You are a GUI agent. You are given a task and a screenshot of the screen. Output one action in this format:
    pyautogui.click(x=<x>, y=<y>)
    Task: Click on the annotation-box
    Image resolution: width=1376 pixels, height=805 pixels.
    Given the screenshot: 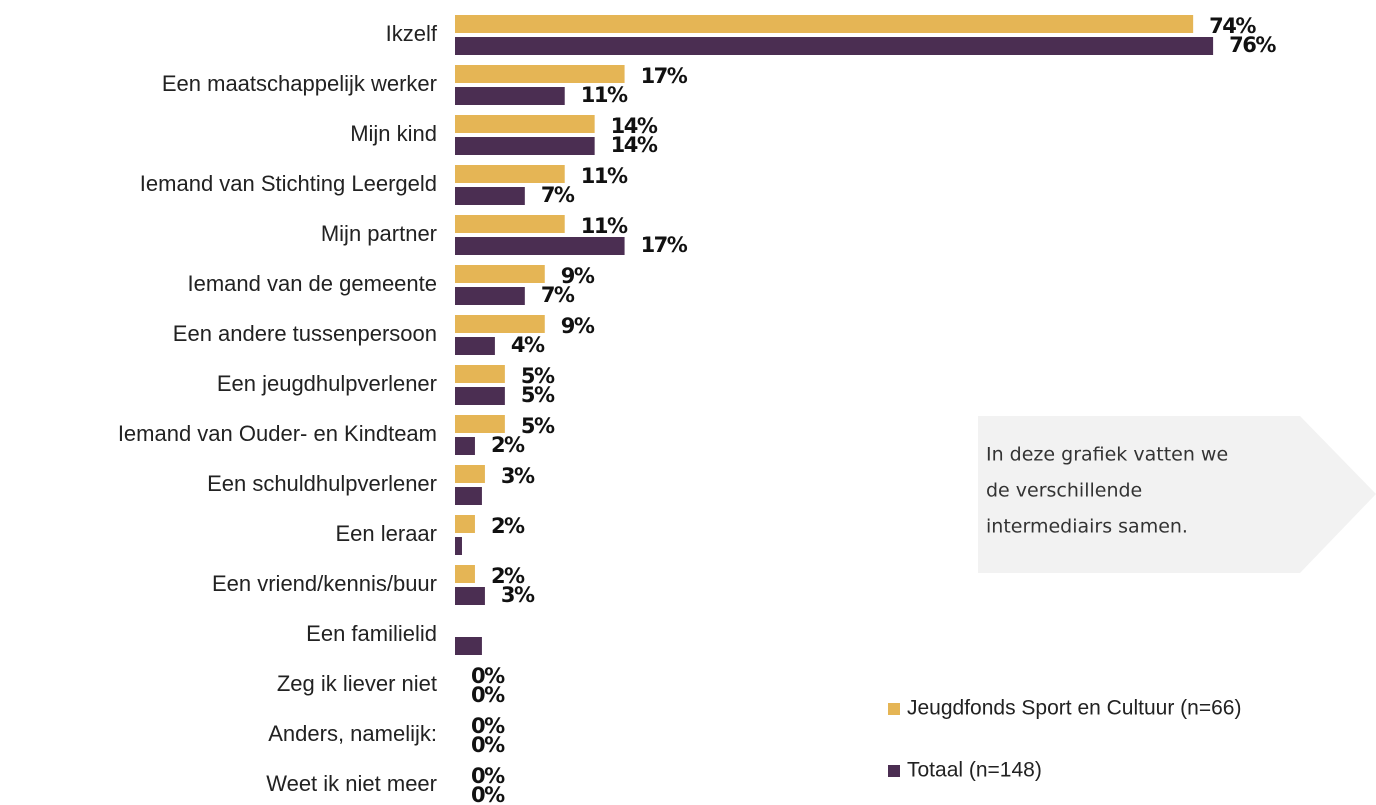 What is the action you would take?
    pyautogui.click(x=1177, y=494)
    